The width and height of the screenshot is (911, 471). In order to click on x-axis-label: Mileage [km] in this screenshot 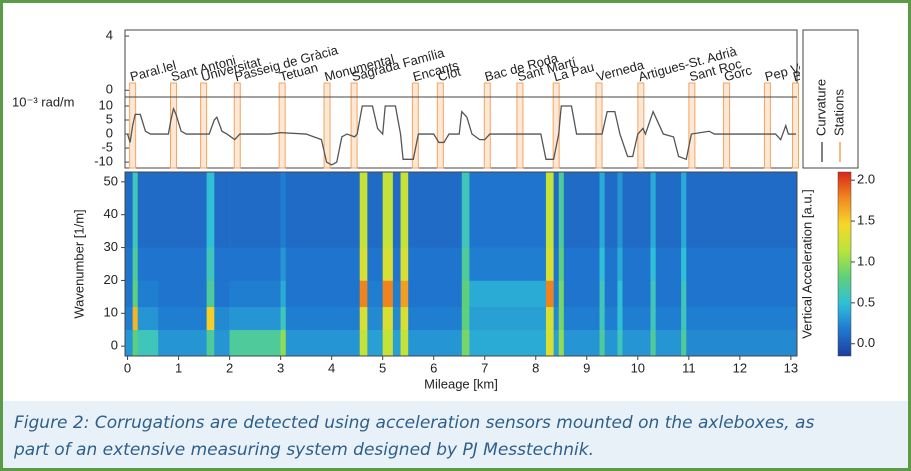, I will do `click(461, 383)`.